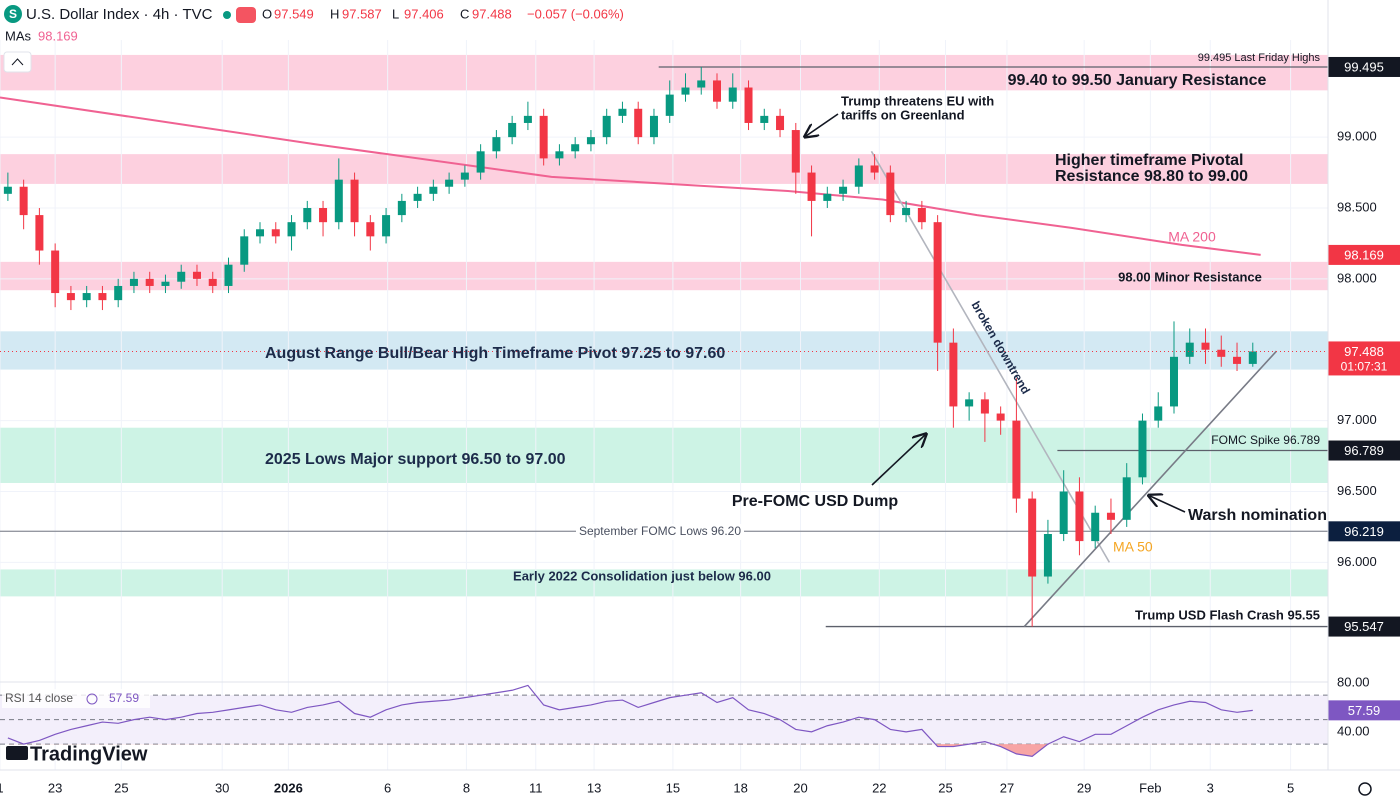 This screenshot has height=800, width=1400. What do you see at coordinates (800, 787) in the screenshot?
I see `x-tick-label: 20` at bounding box center [800, 787].